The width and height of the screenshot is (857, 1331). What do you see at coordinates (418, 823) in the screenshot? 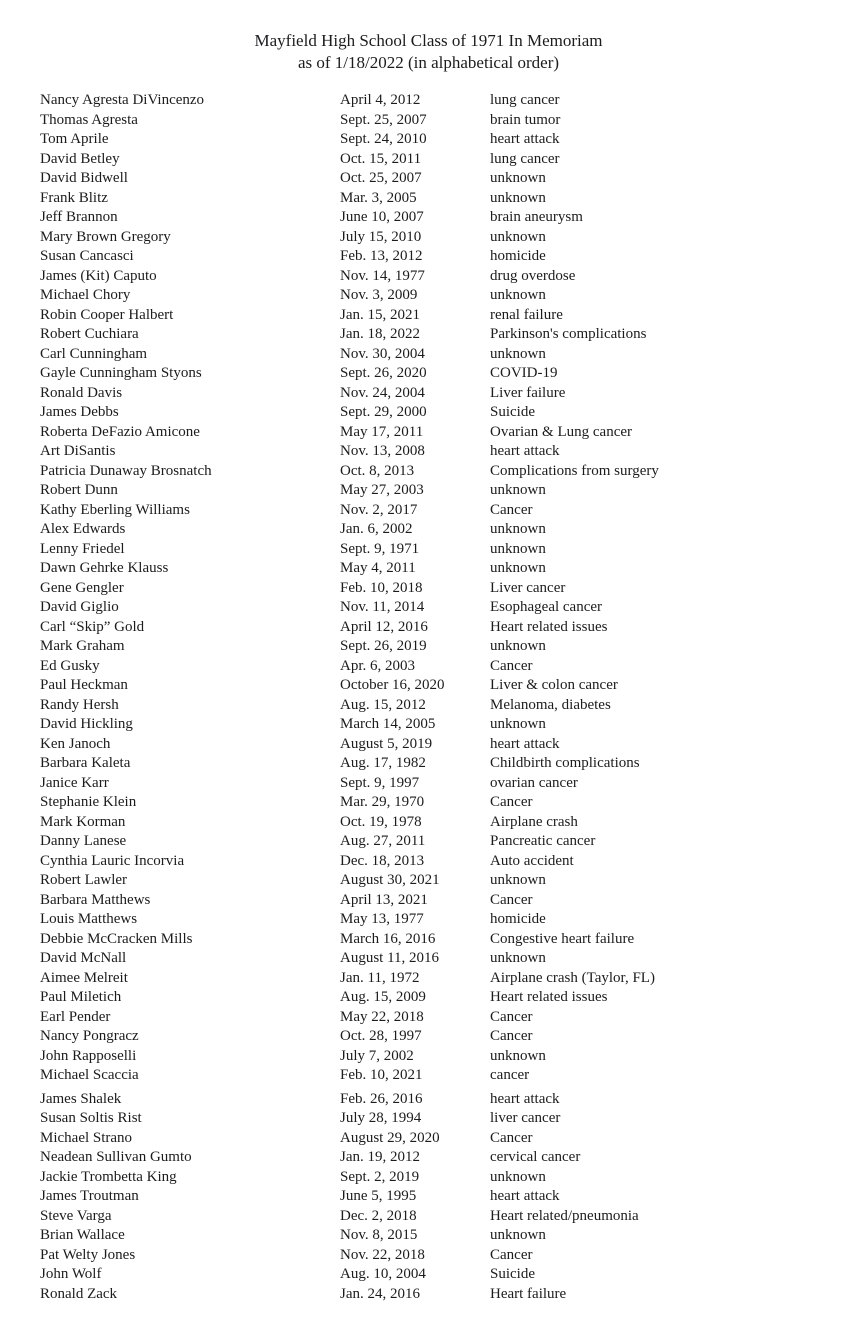
I see `memoriam-row: Mark Korman Oct. 19, 1978 Airplane crash` at bounding box center [418, 823].